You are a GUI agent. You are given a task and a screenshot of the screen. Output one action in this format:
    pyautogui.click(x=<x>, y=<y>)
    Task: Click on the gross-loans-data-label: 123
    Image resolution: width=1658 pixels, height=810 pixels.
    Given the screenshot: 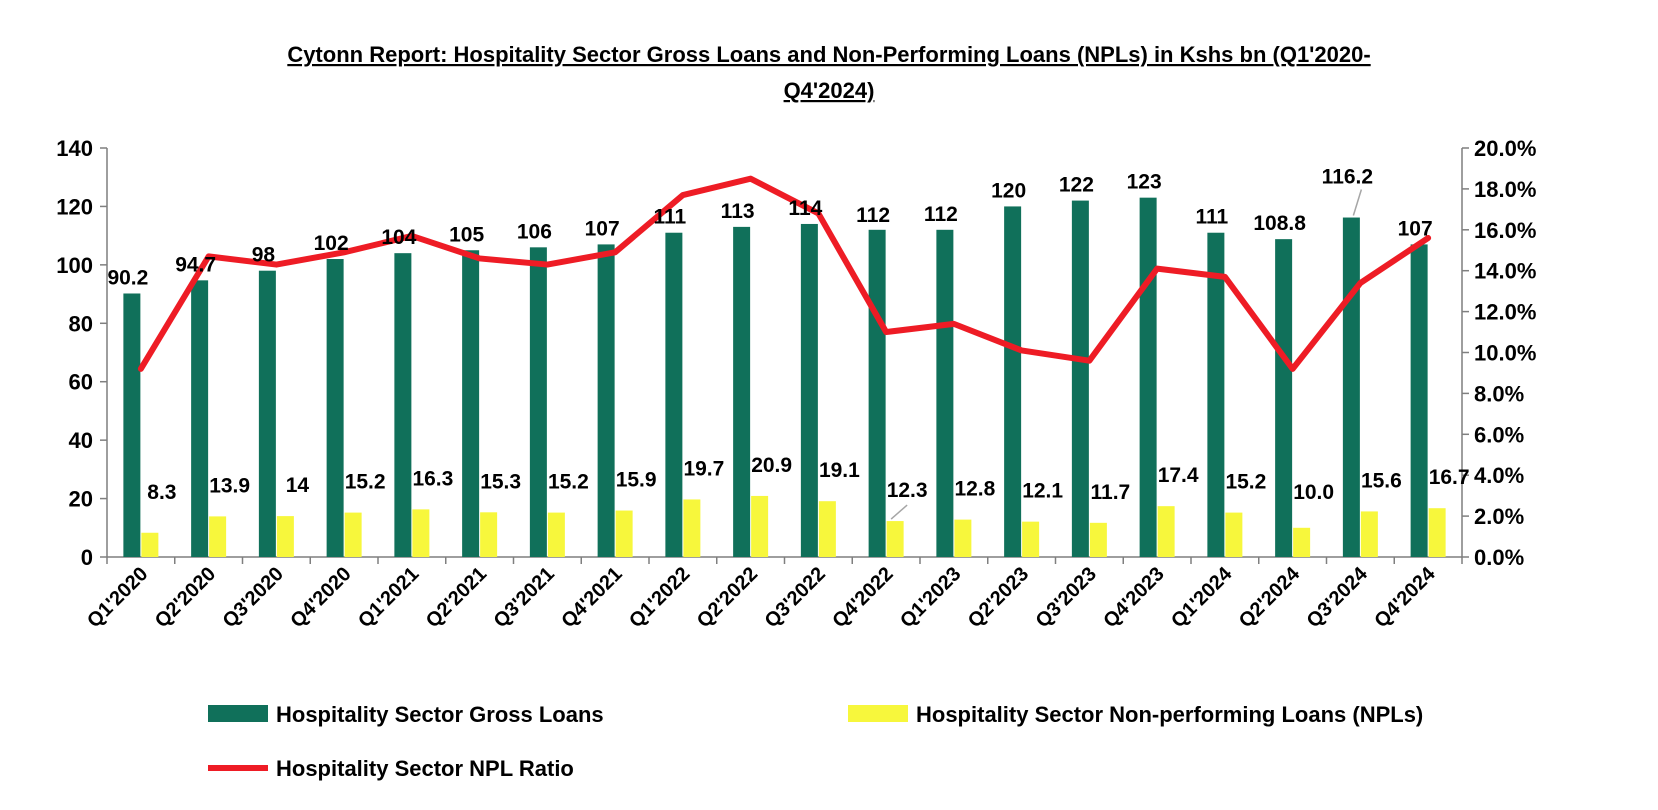 What is the action you would take?
    pyautogui.click(x=1144, y=182)
    